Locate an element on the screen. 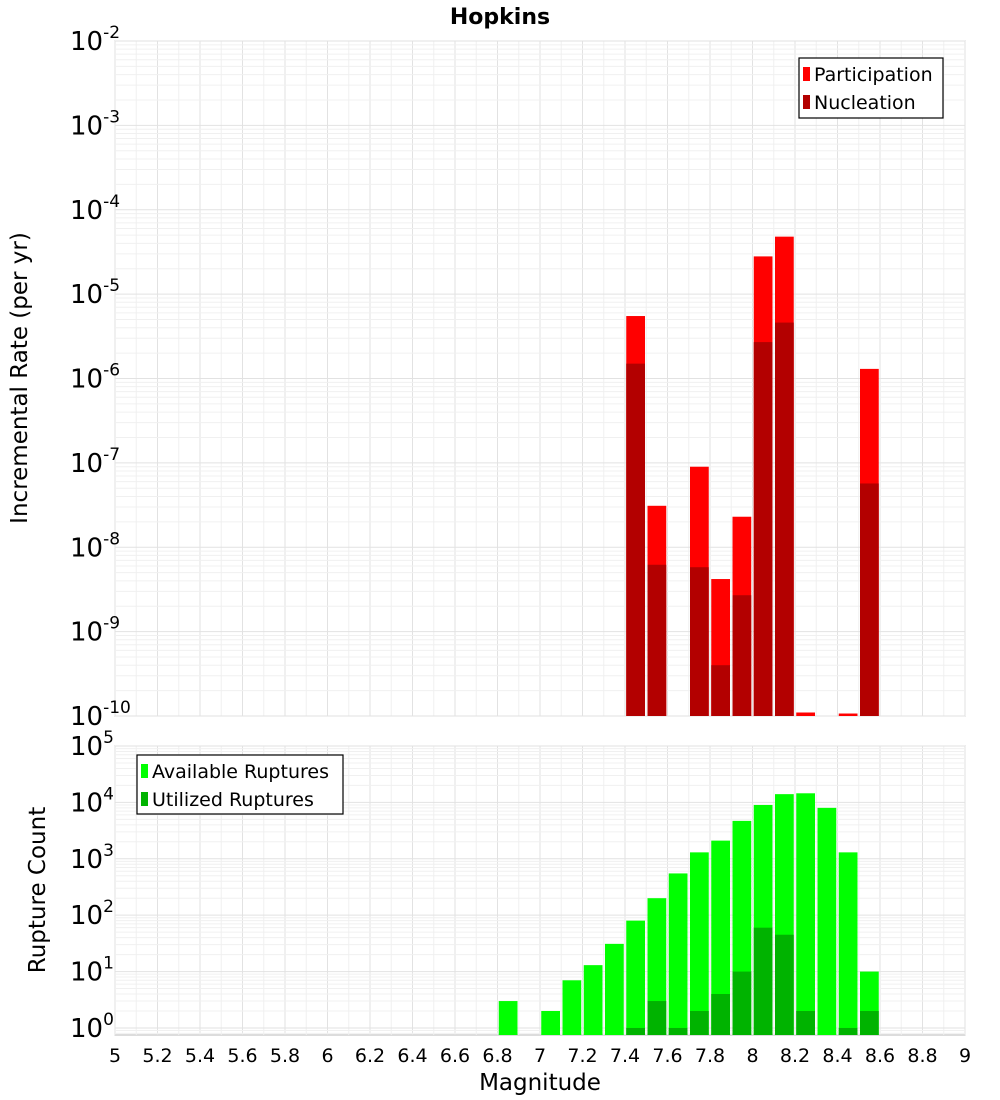 This screenshot has width=1000, height=1100. x-tick-label: 7 is located at coordinates (540, 1056).